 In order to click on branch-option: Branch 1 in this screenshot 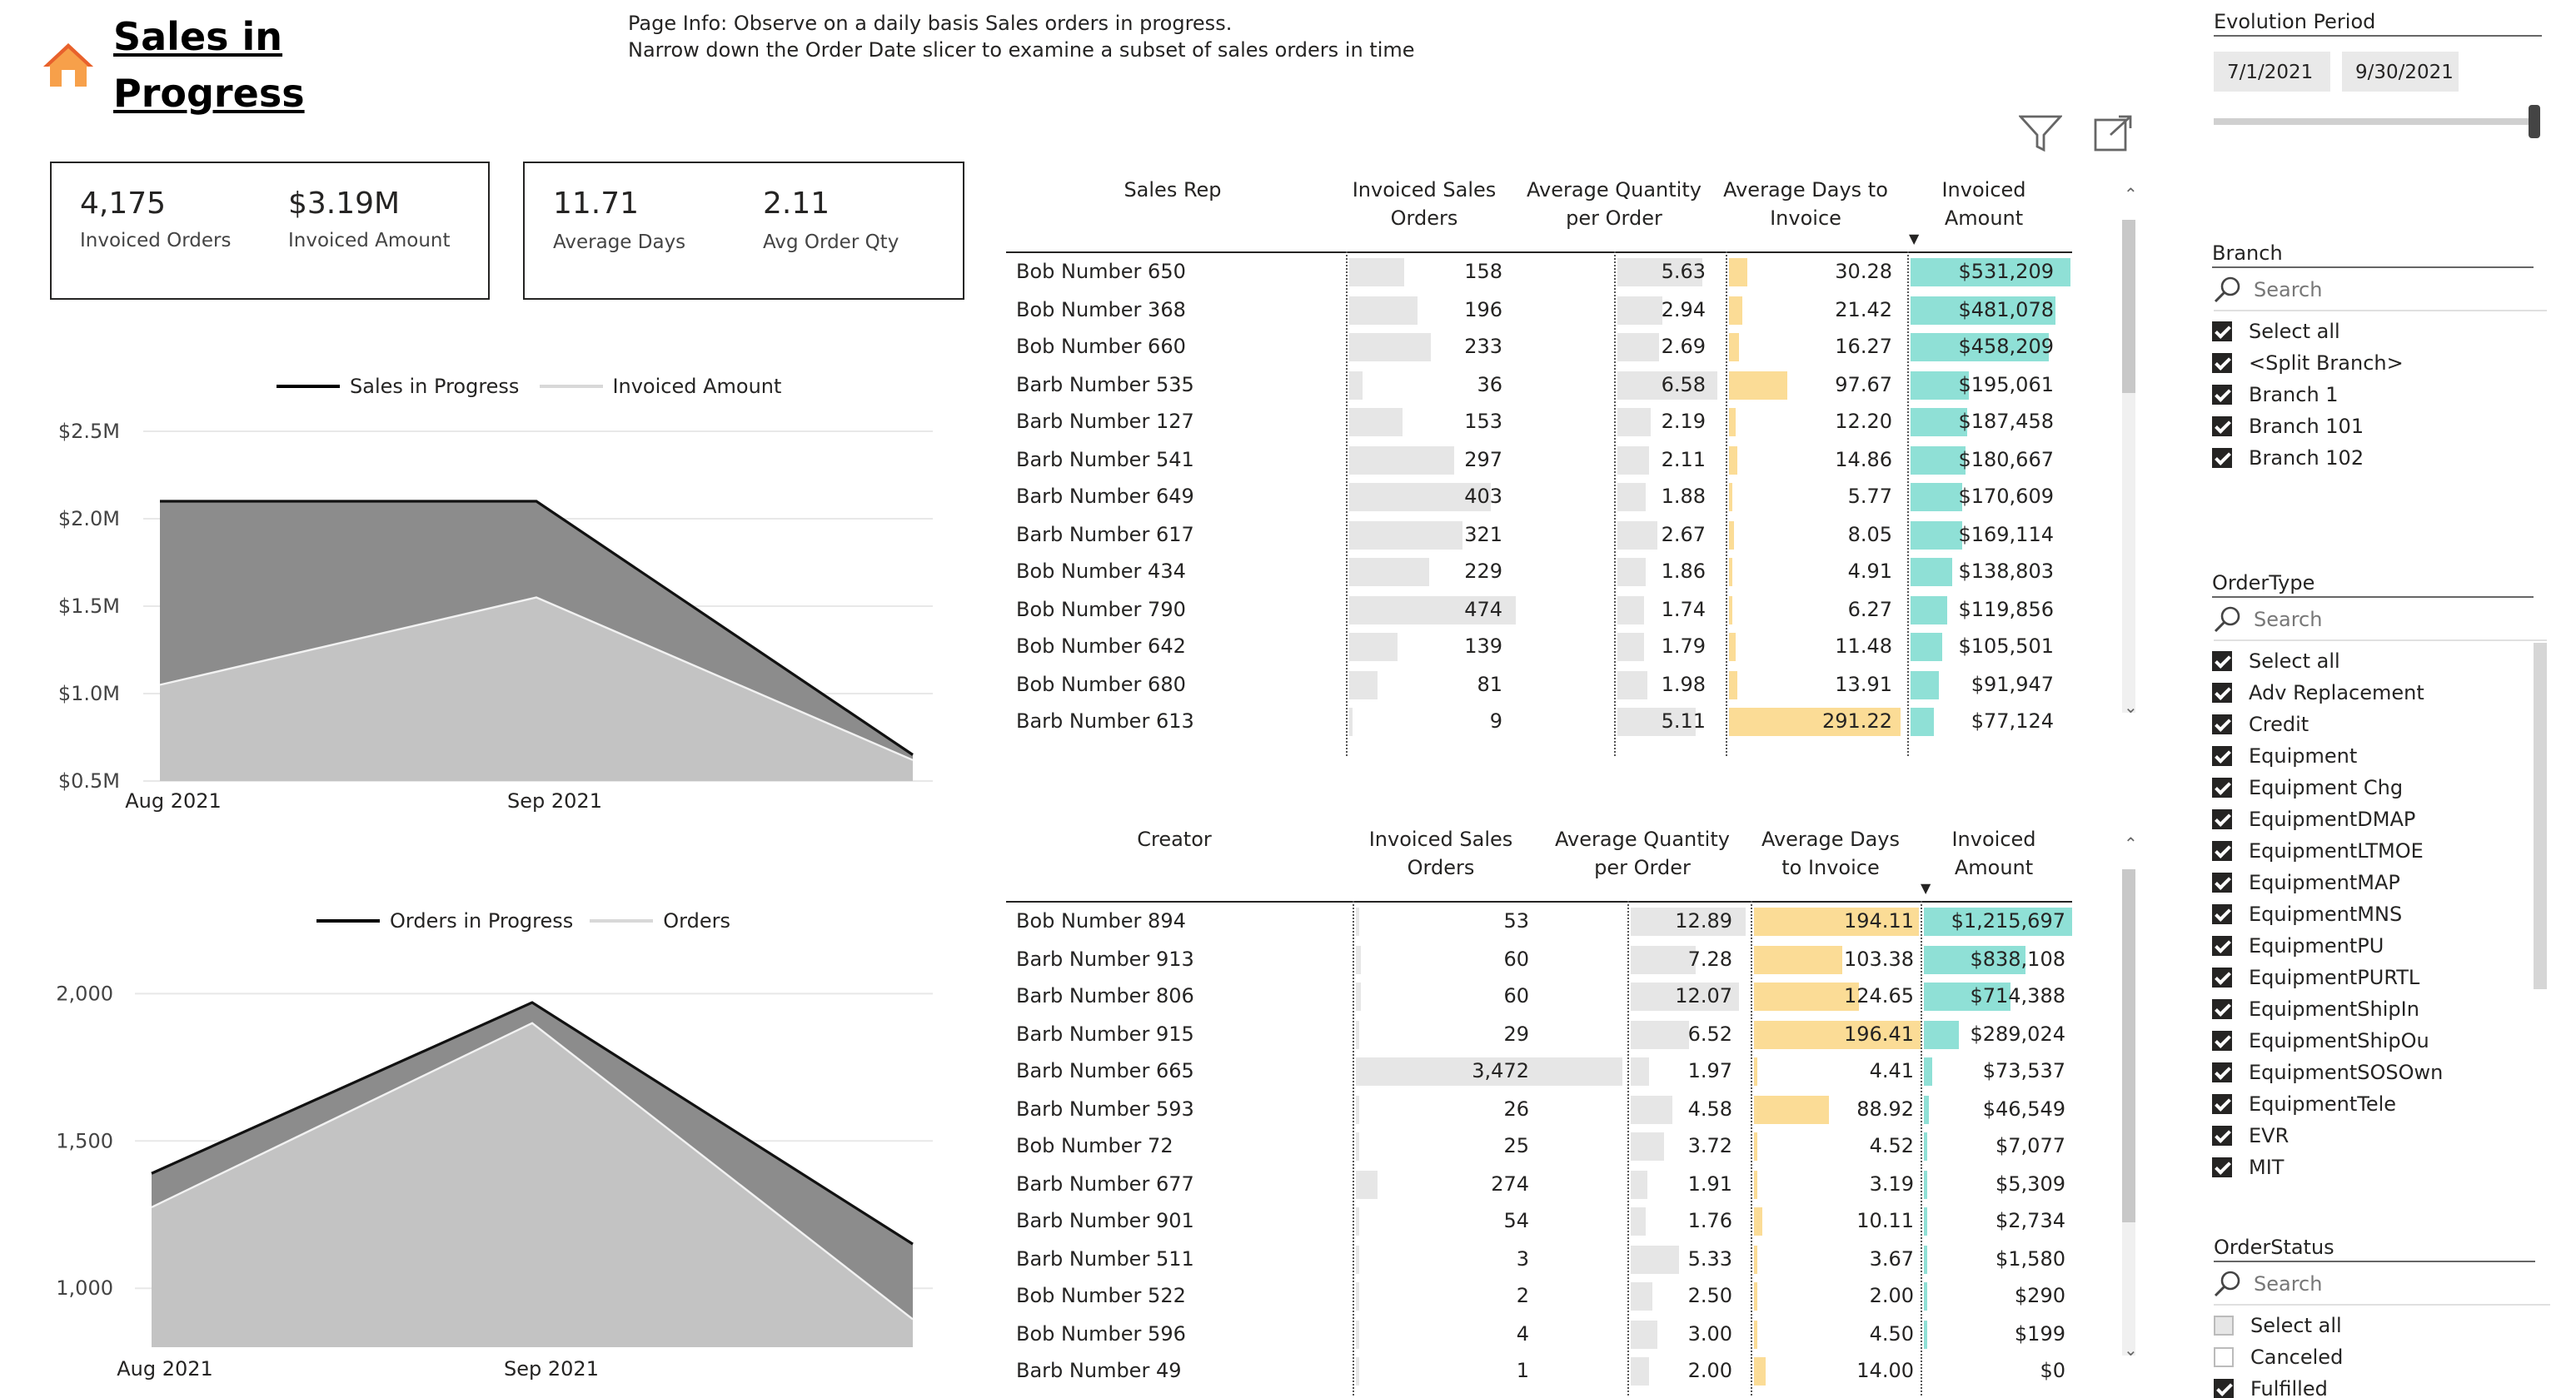, I will do `click(2275, 394)`.